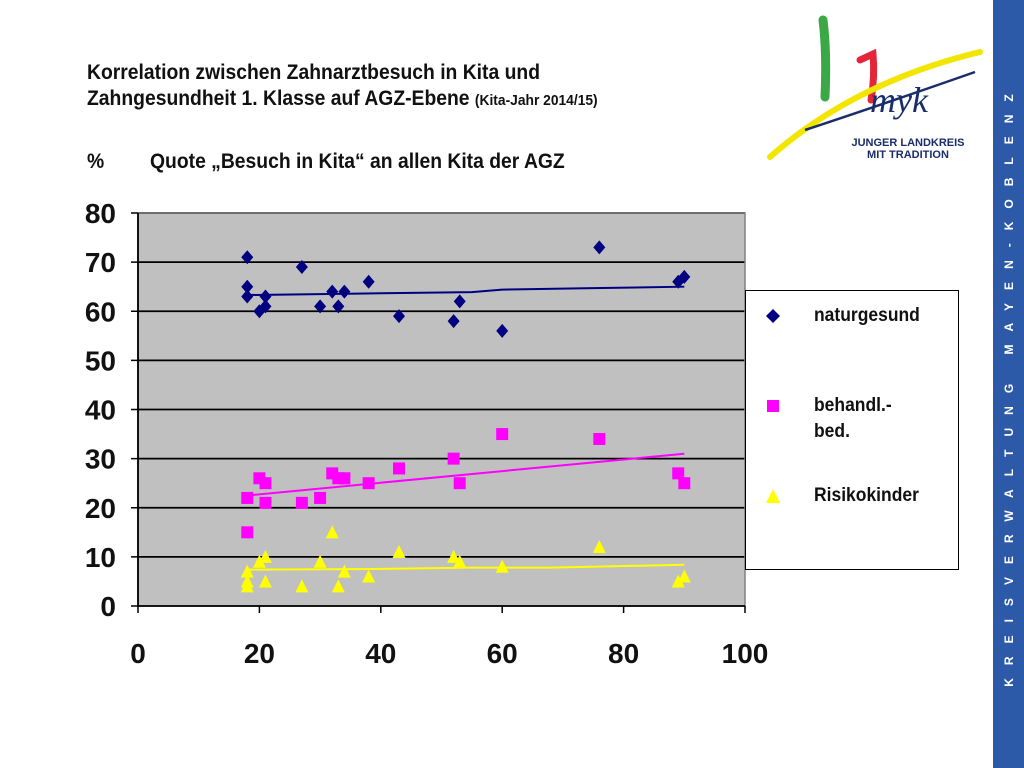  What do you see at coordinates (100, 213) in the screenshot?
I see `y-tick-label: 80` at bounding box center [100, 213].